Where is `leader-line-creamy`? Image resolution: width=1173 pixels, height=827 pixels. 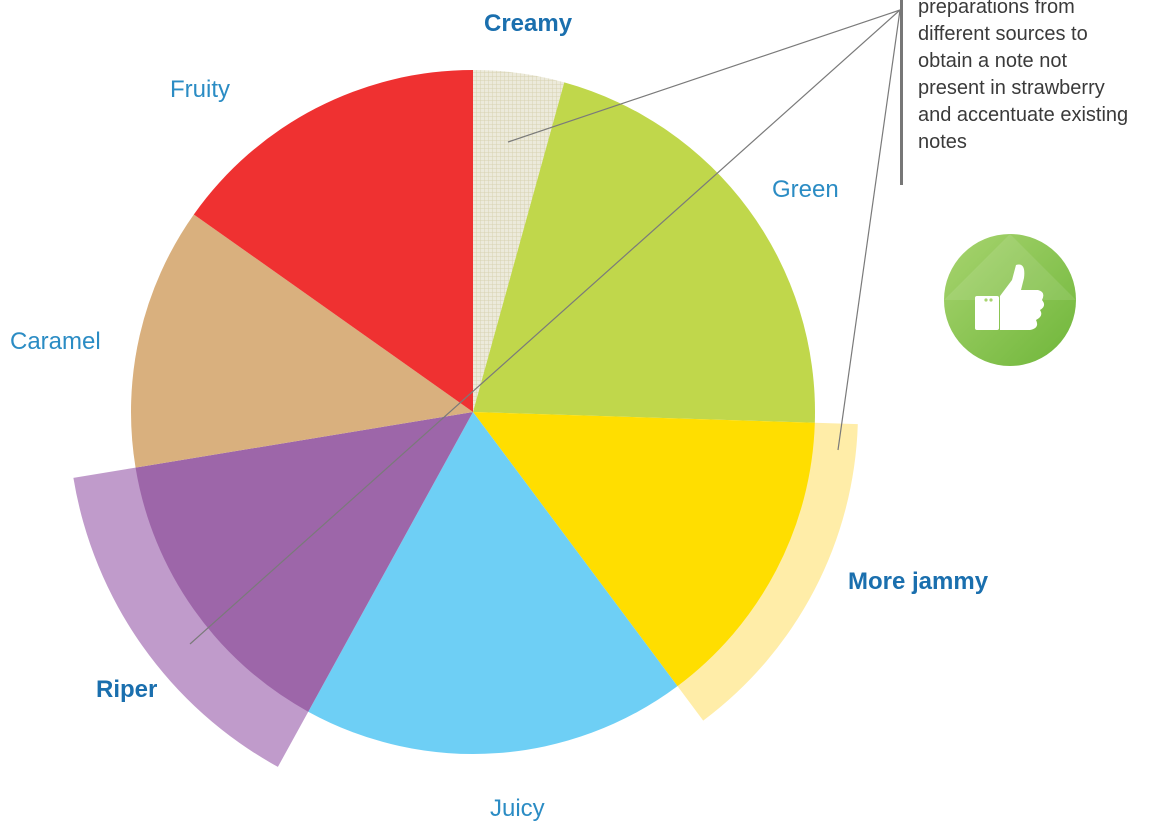
leader-line-creamy is located at coordinates (704, 76).